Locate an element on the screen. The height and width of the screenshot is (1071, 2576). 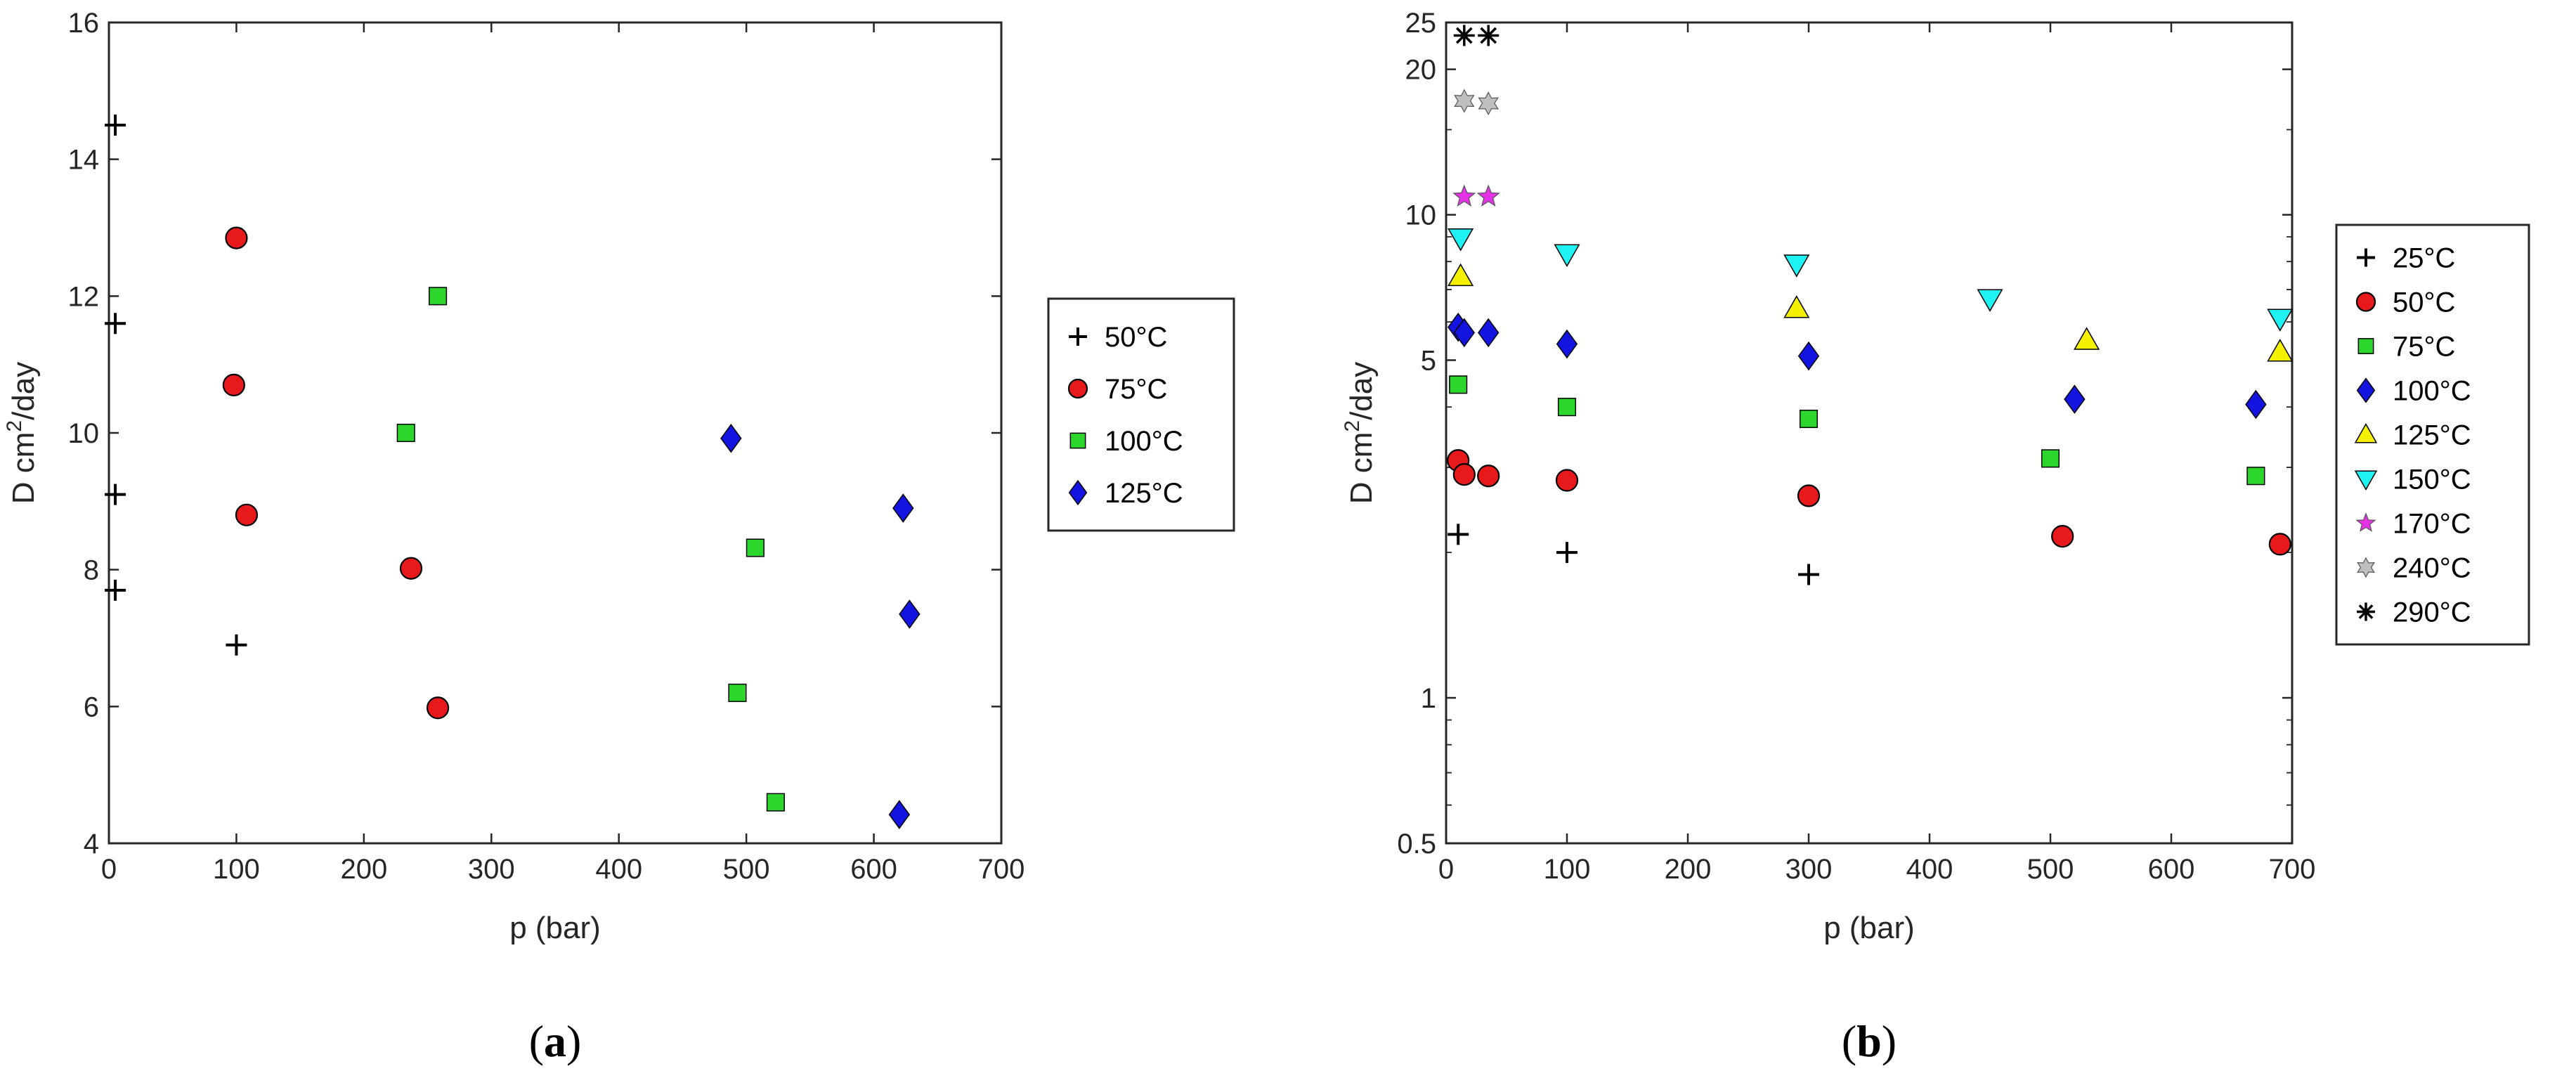
x-tick-label-b: 300 is located at coordinates (1809, 869).